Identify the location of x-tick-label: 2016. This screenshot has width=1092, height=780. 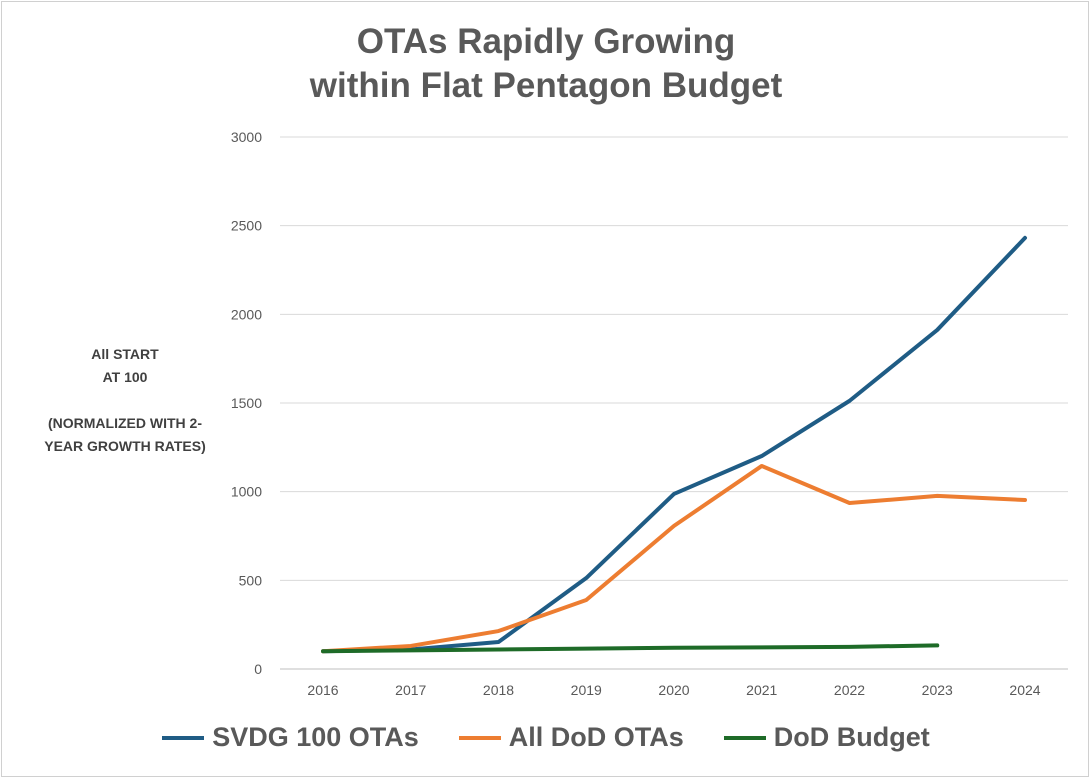
(322, 690).